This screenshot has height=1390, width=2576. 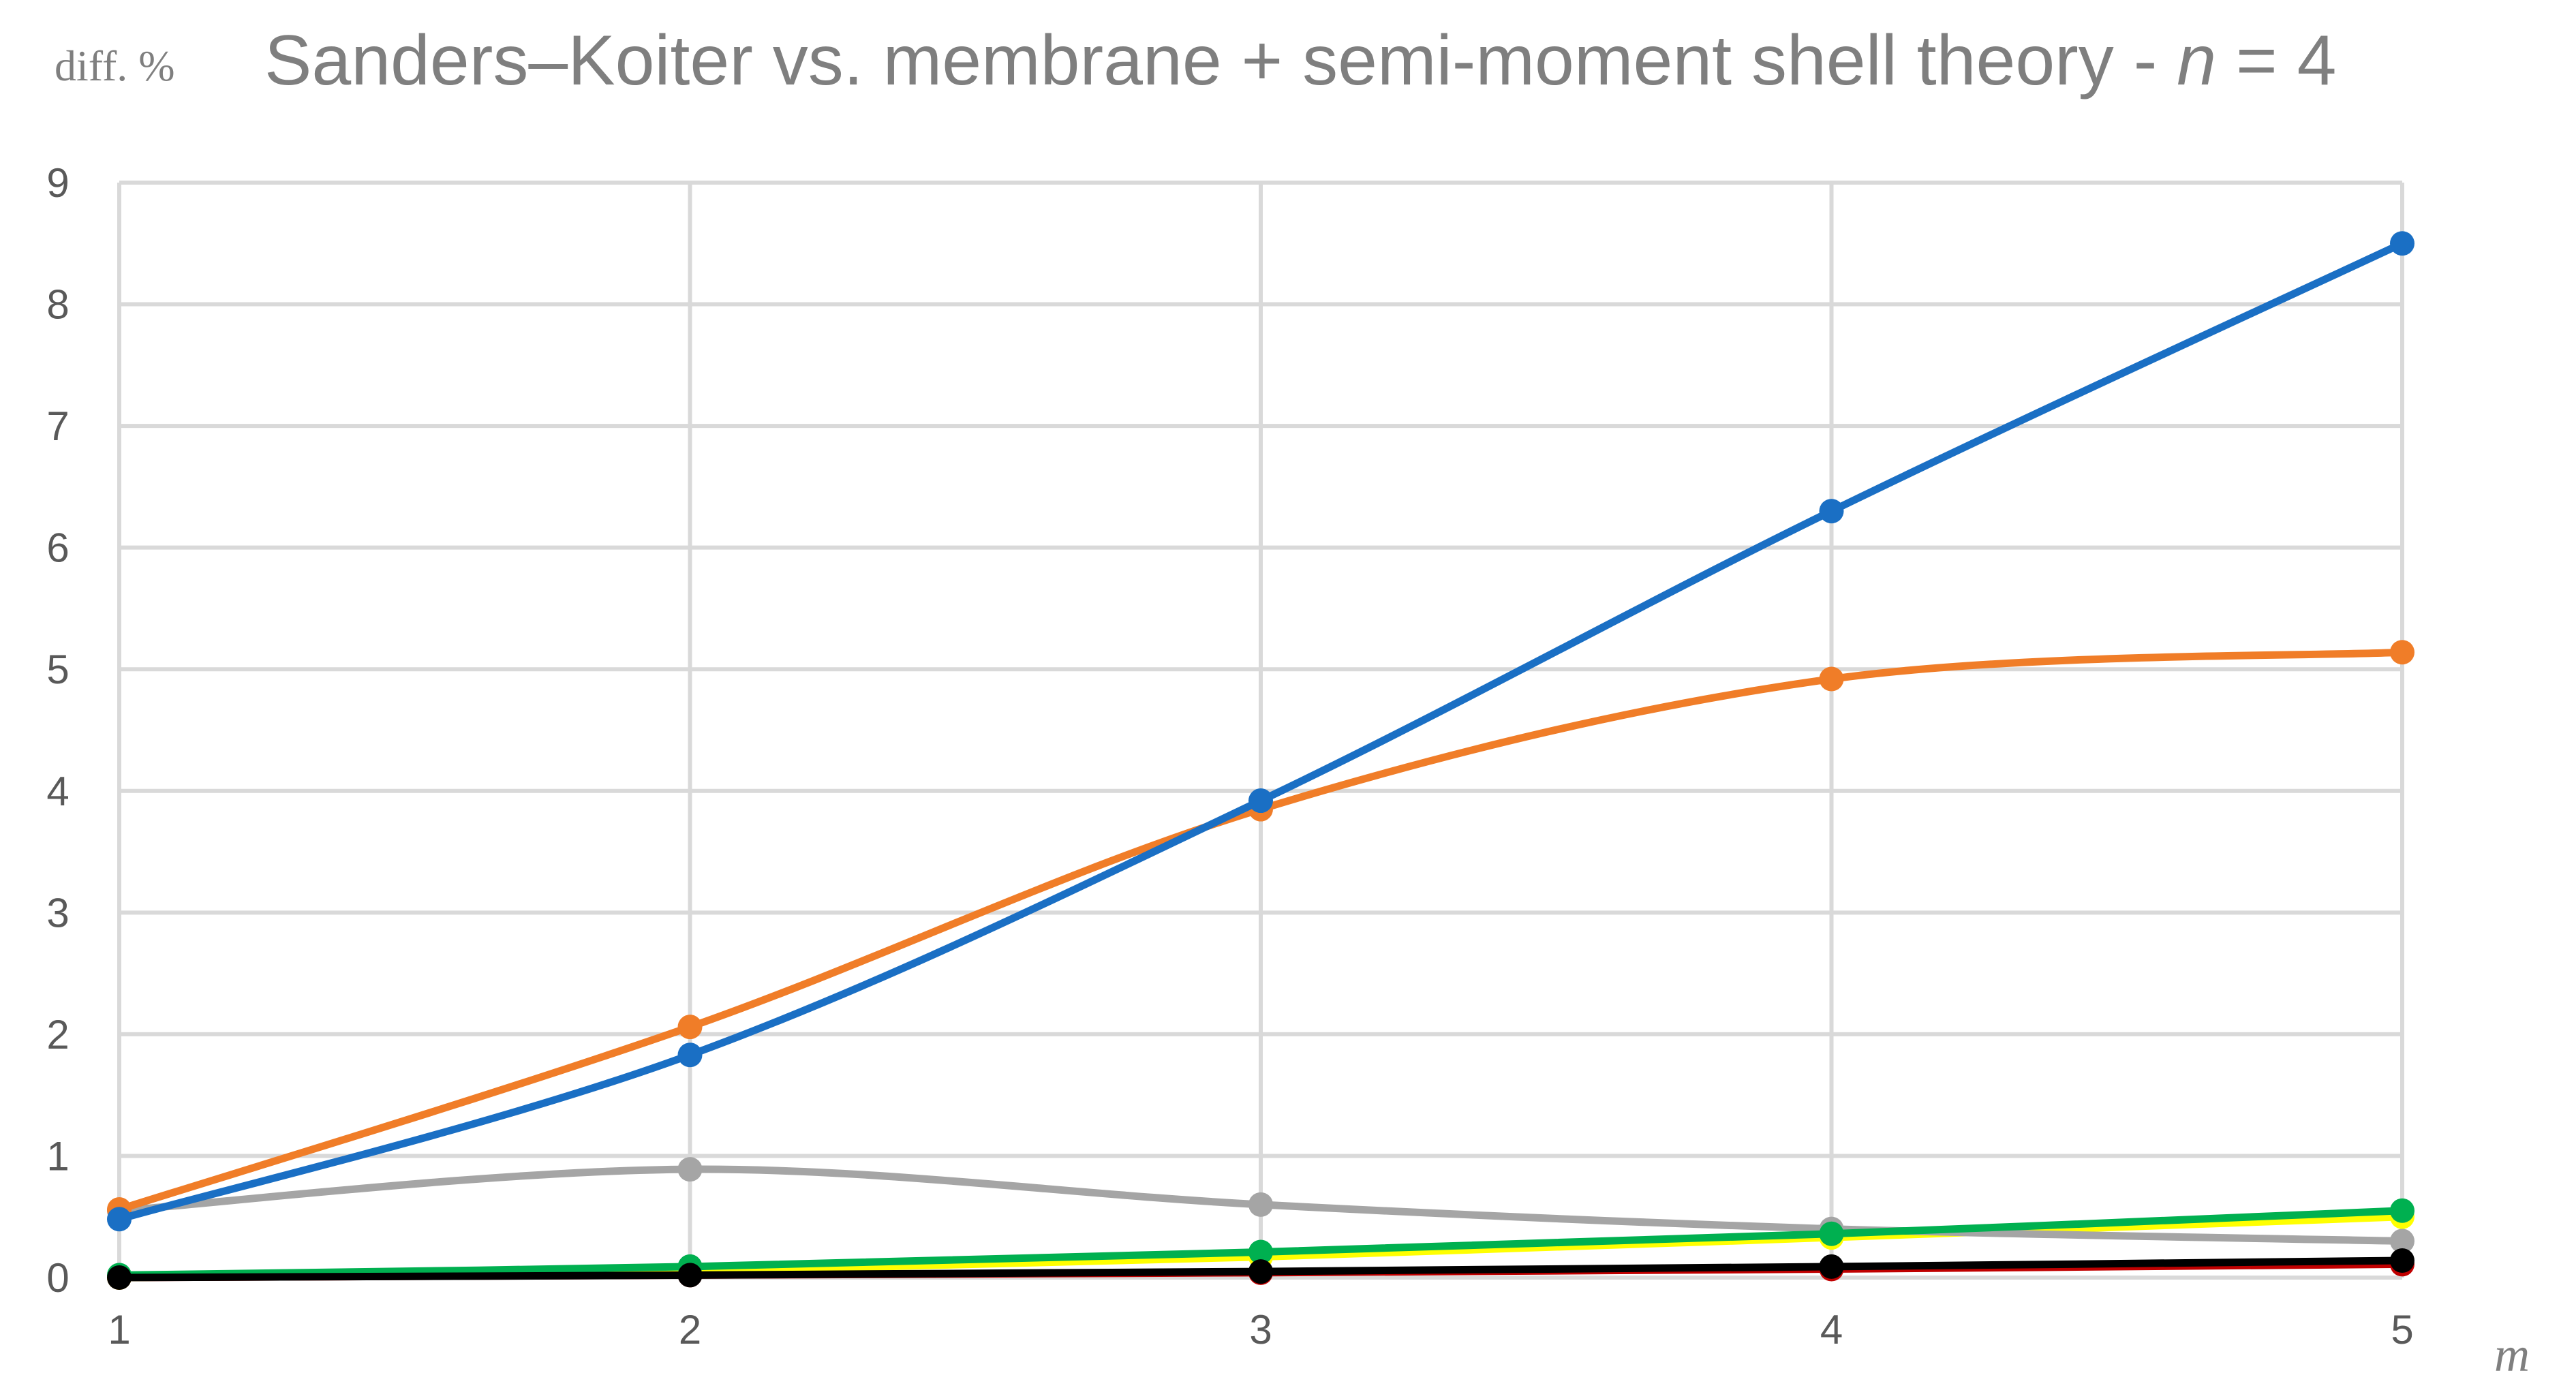 I want to click on chart-title-suffix: = 4, so click(x=2276, y=60).